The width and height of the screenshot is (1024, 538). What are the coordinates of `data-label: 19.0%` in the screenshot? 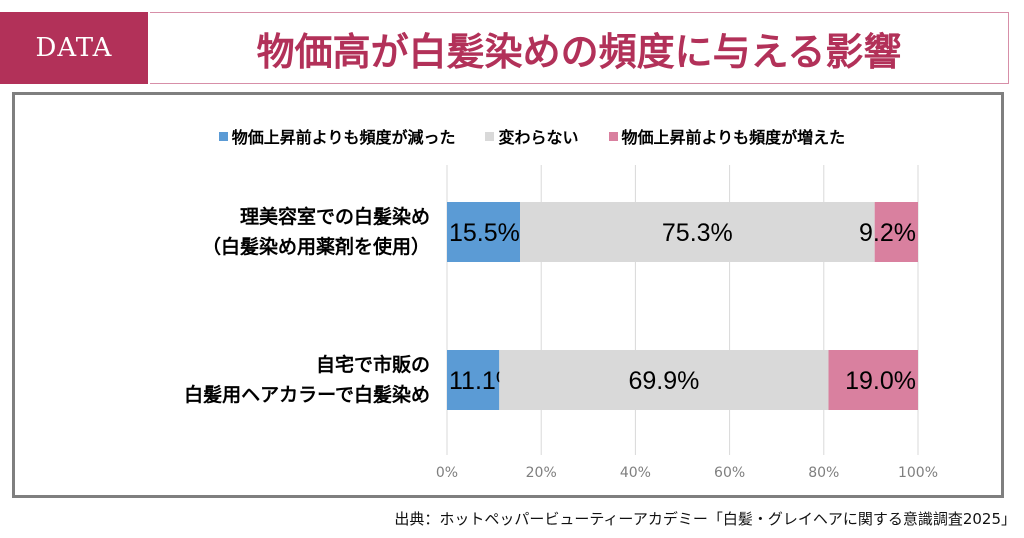 It's located at (880, 381).